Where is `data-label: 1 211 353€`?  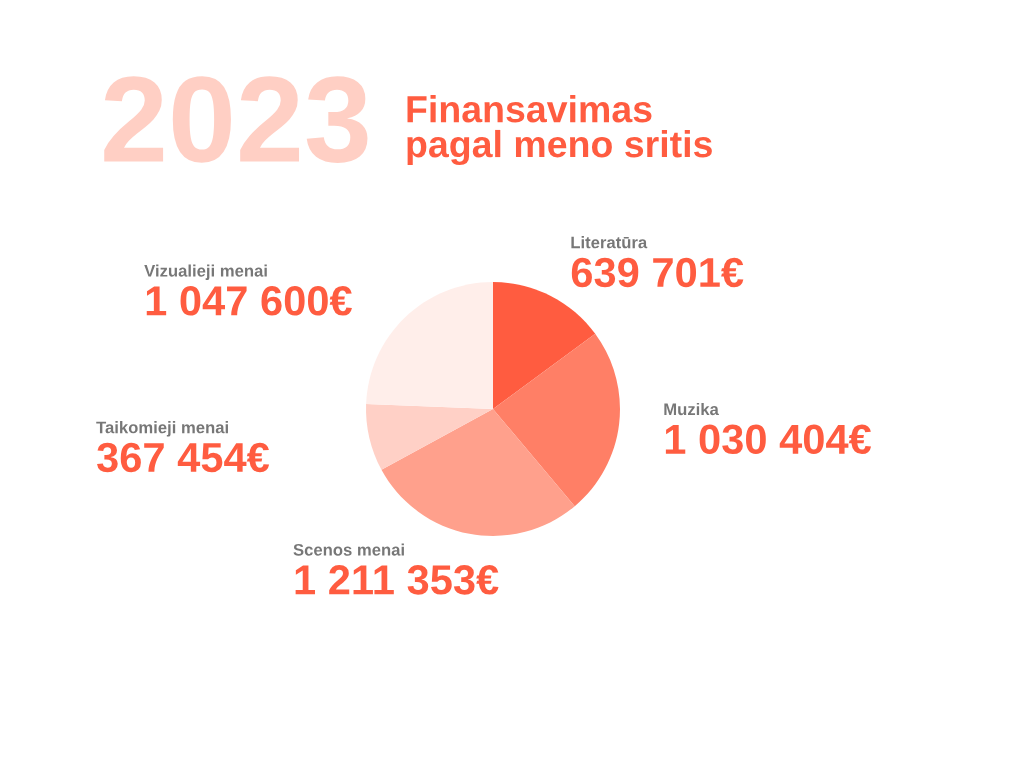
data-label: 1 211 353€ is located at coordinates (397, 580).